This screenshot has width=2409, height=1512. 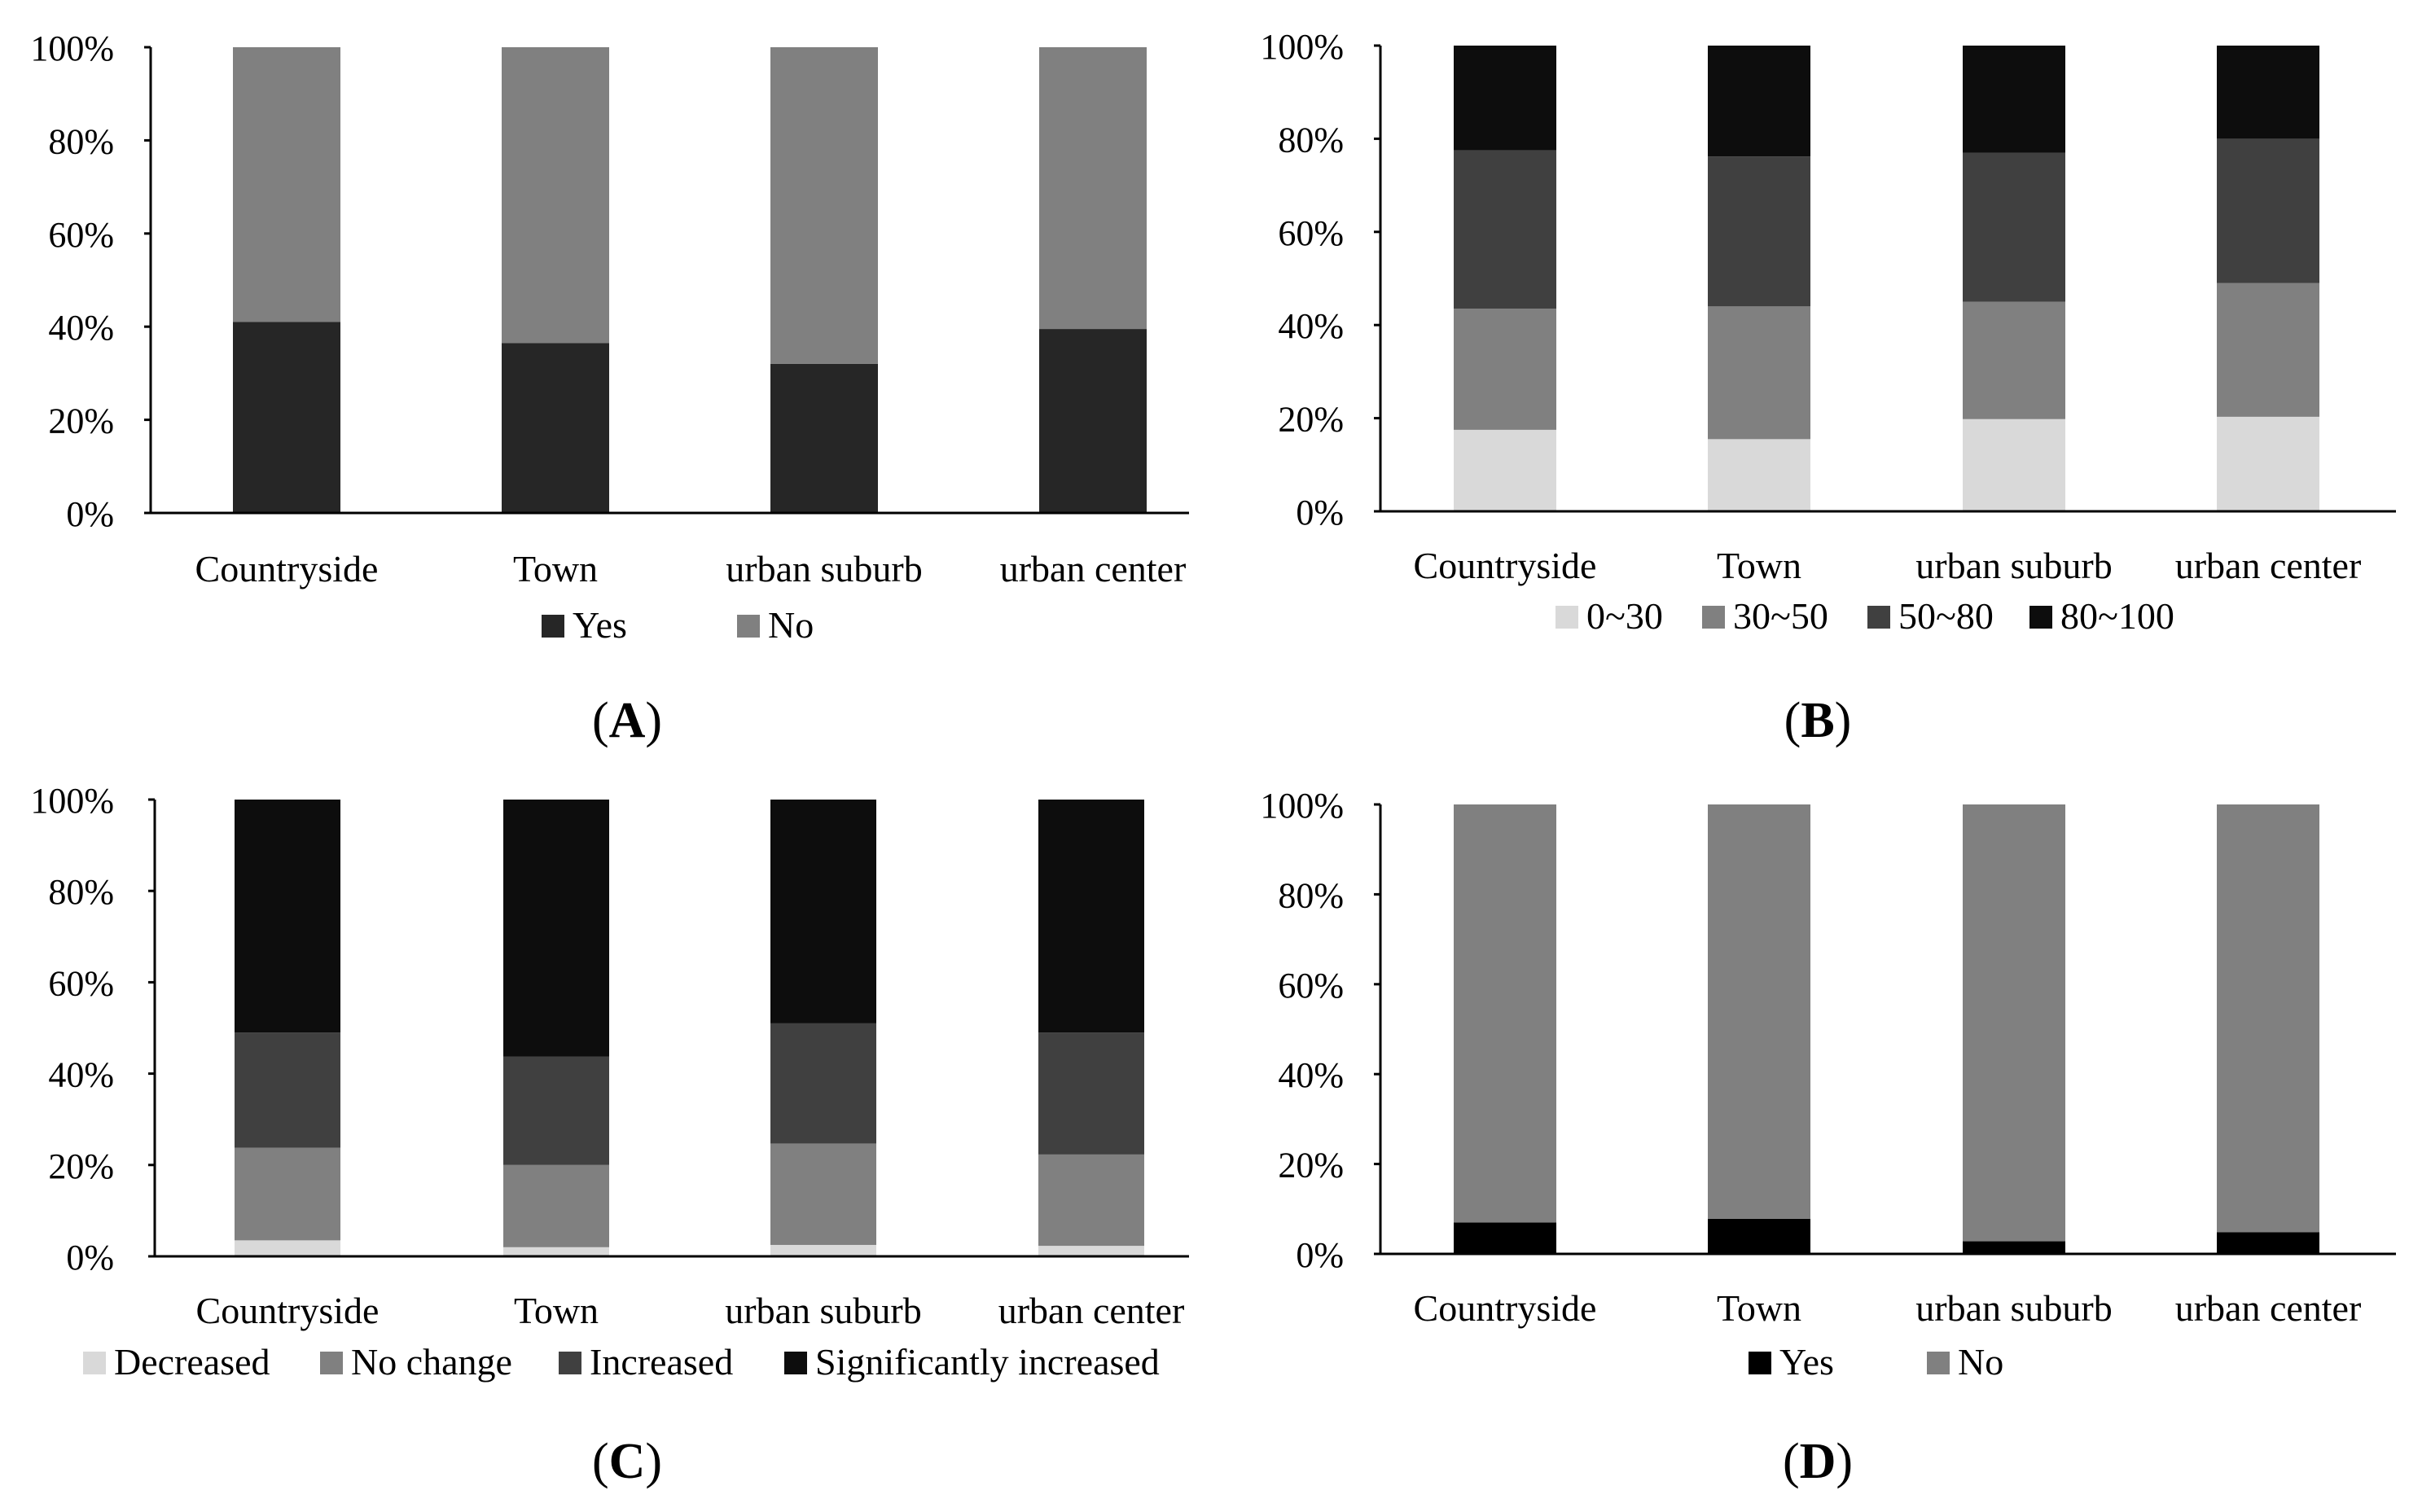 I want to click on legend-label: No change, so click(x=431, y=1362).